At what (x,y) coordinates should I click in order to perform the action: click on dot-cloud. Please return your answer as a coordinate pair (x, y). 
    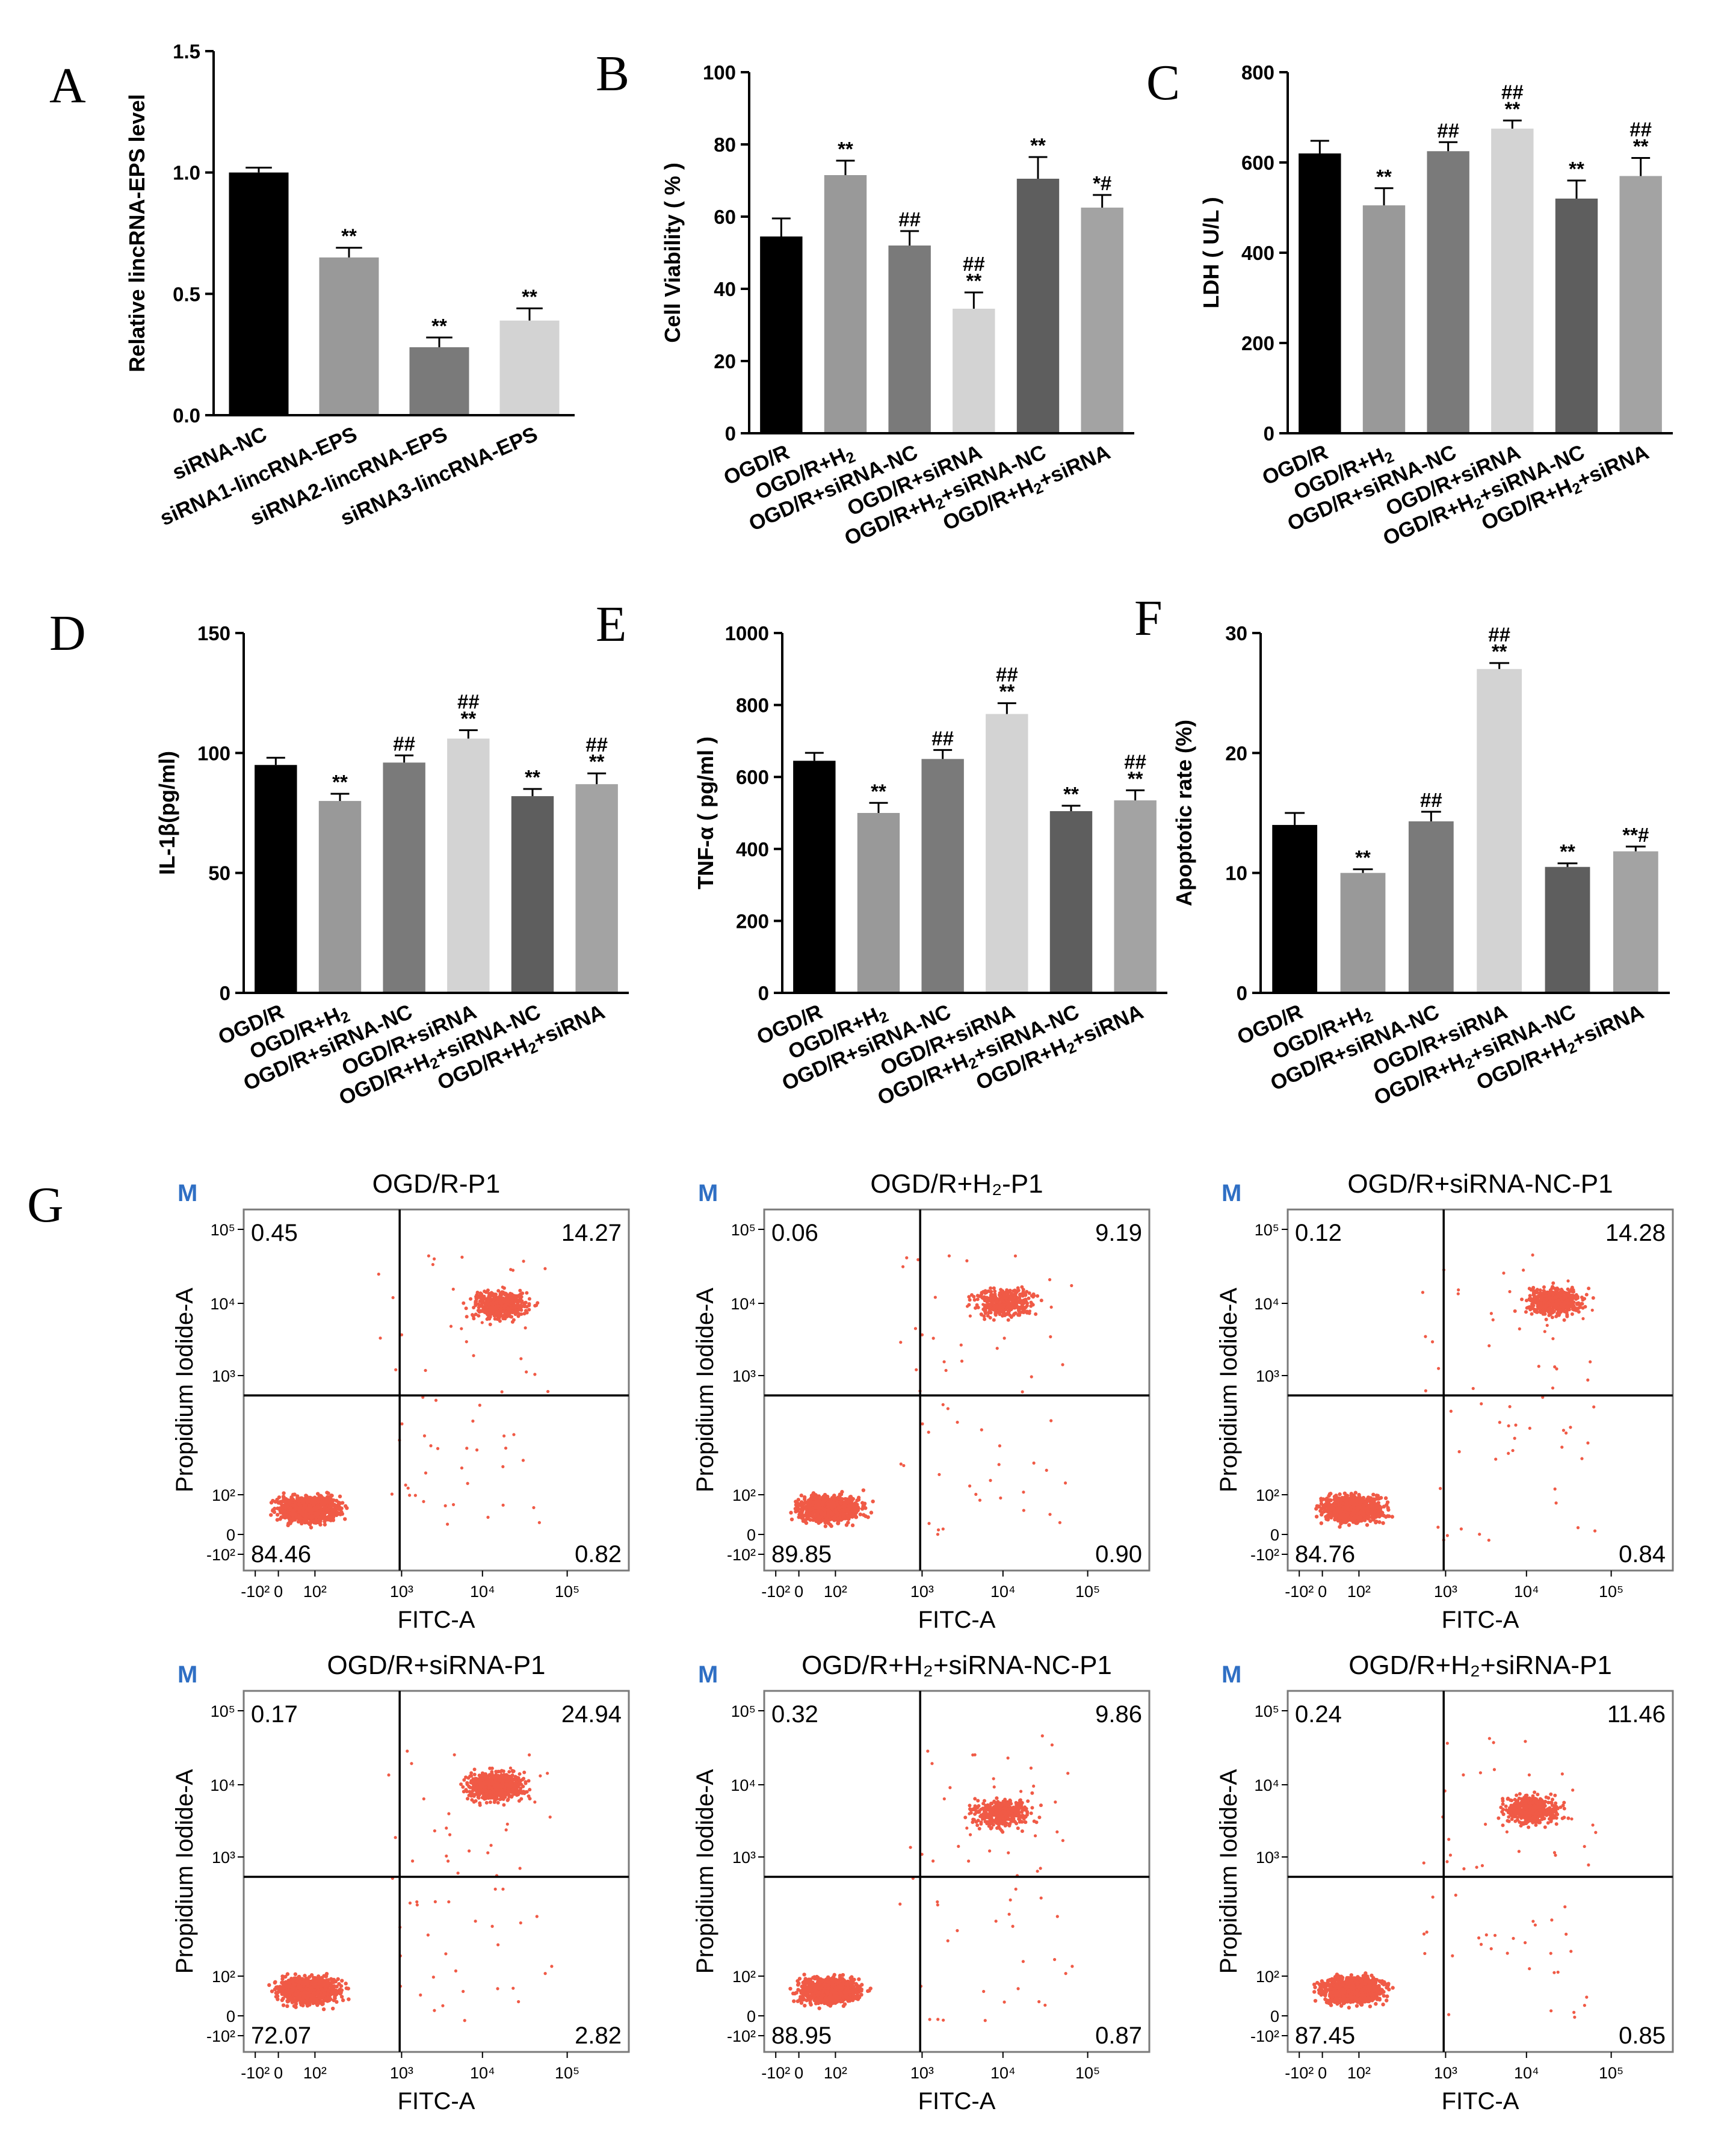
    Looking at the image, I should click on (409, 1392).